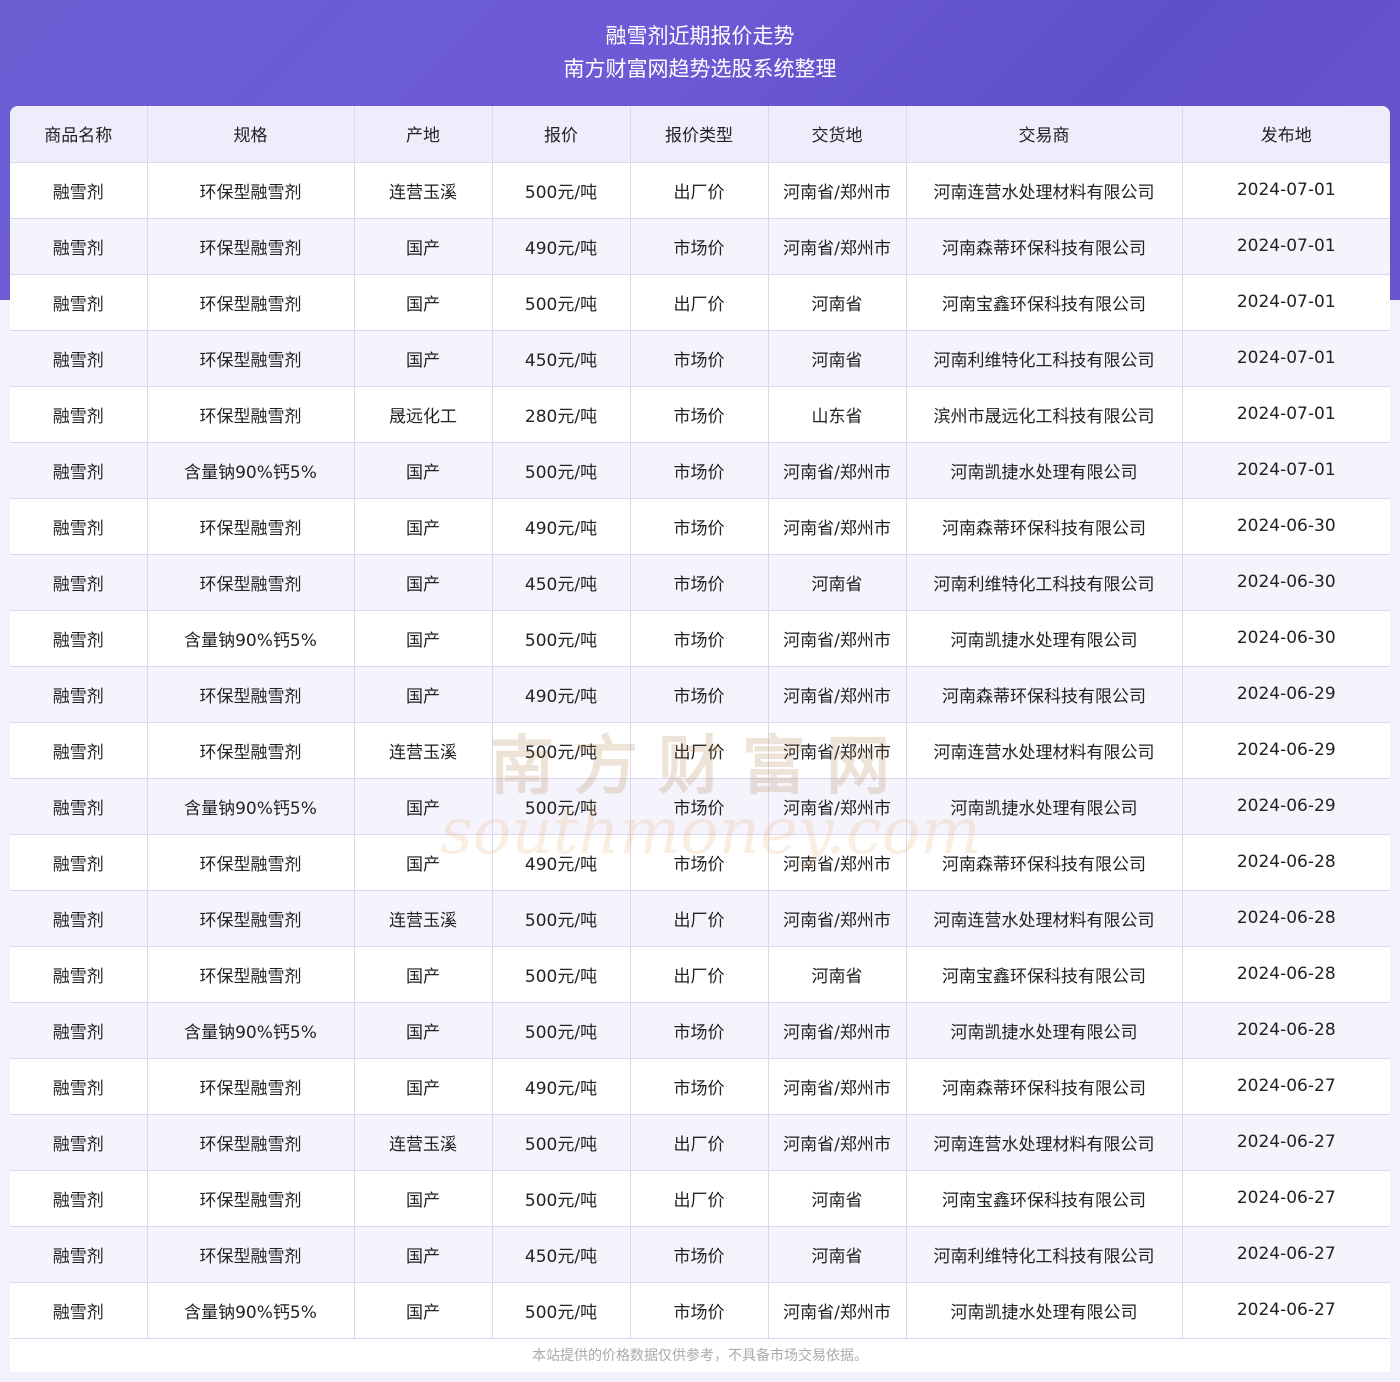 The width and height of the screenshot is (1400, 1382). I want to click on column-header: 产地, so click(423, 134).